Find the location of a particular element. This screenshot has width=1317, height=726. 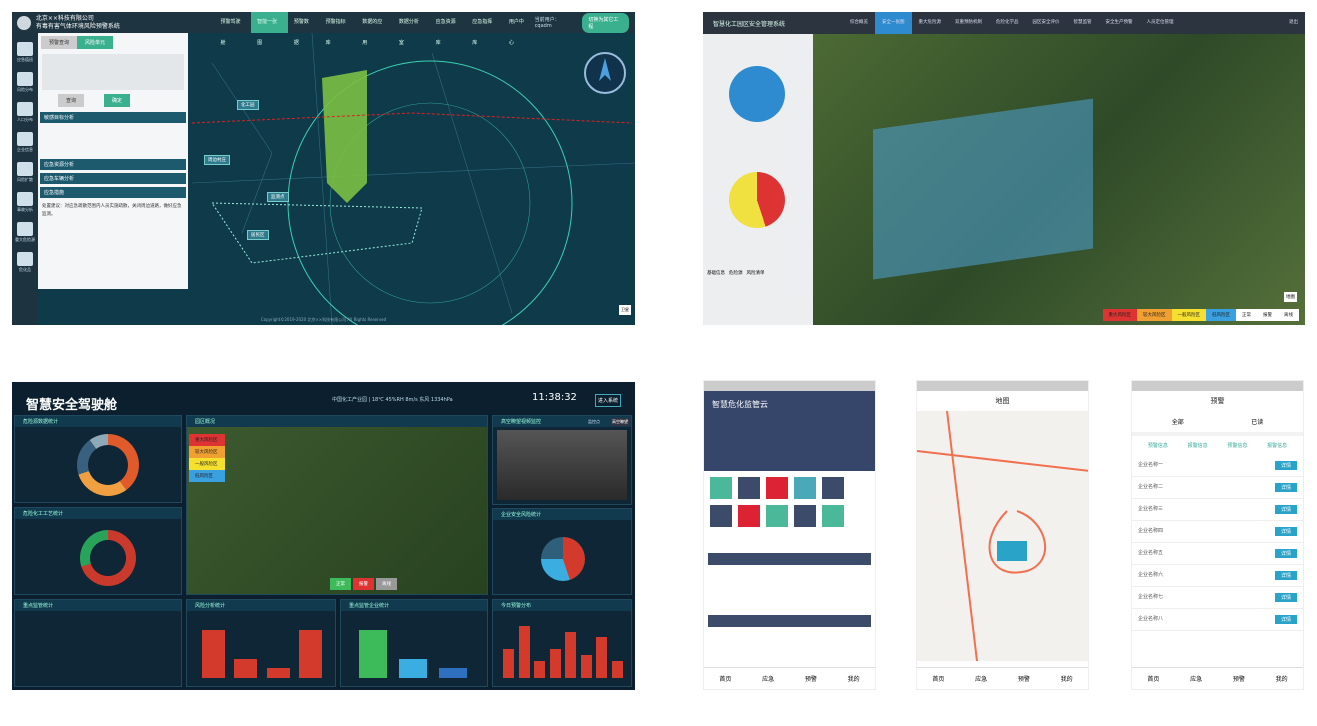

nav-item: 智慧监管 is located at coordinates (1082, 22).